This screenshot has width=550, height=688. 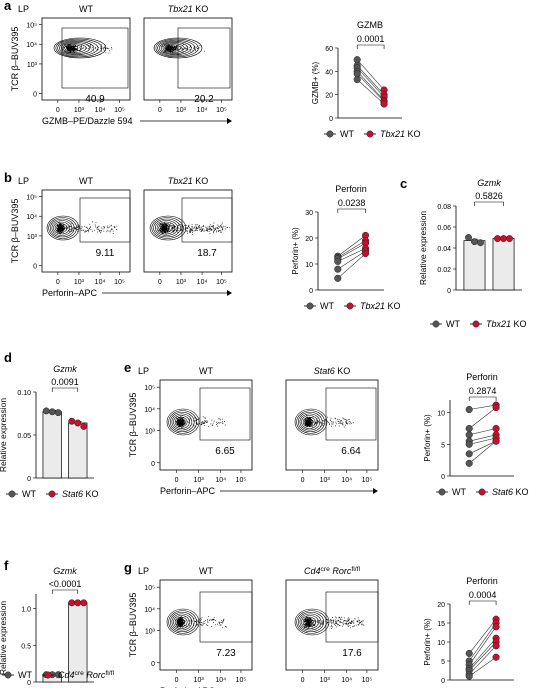 What do you see at coordinates (441, 414) in the screenshot?
I see `y-tick-label: 10` at bounding box center [441, 414].